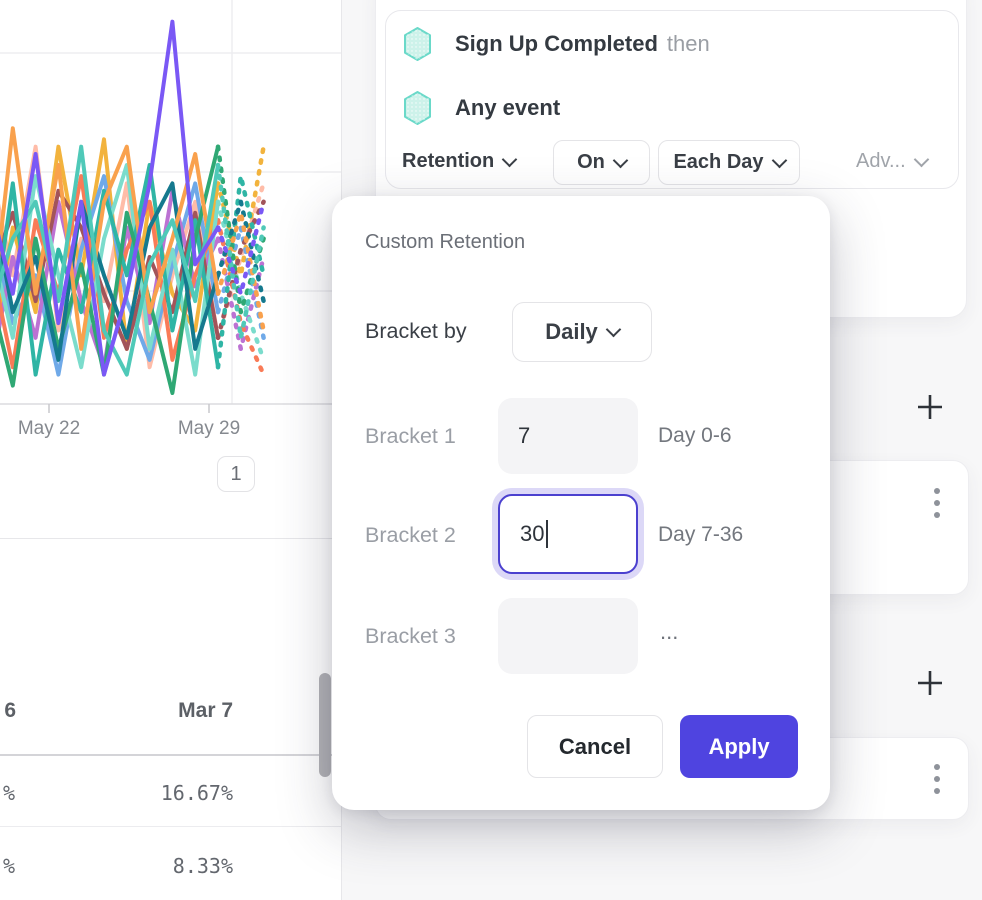  What do you see at coordinates (701, 534) in the screenshot?
I see `bracket-2-range-hint: Day 7-36` at bounding box center [701, 534].